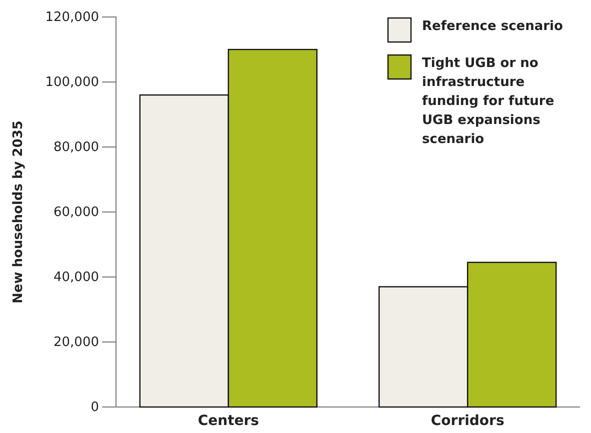 The height and width of the screenshot is (433, 591). Describe the element at coordinates (467, 420) in the screenshot. I see `x-tick-label: Corridors` at that location.